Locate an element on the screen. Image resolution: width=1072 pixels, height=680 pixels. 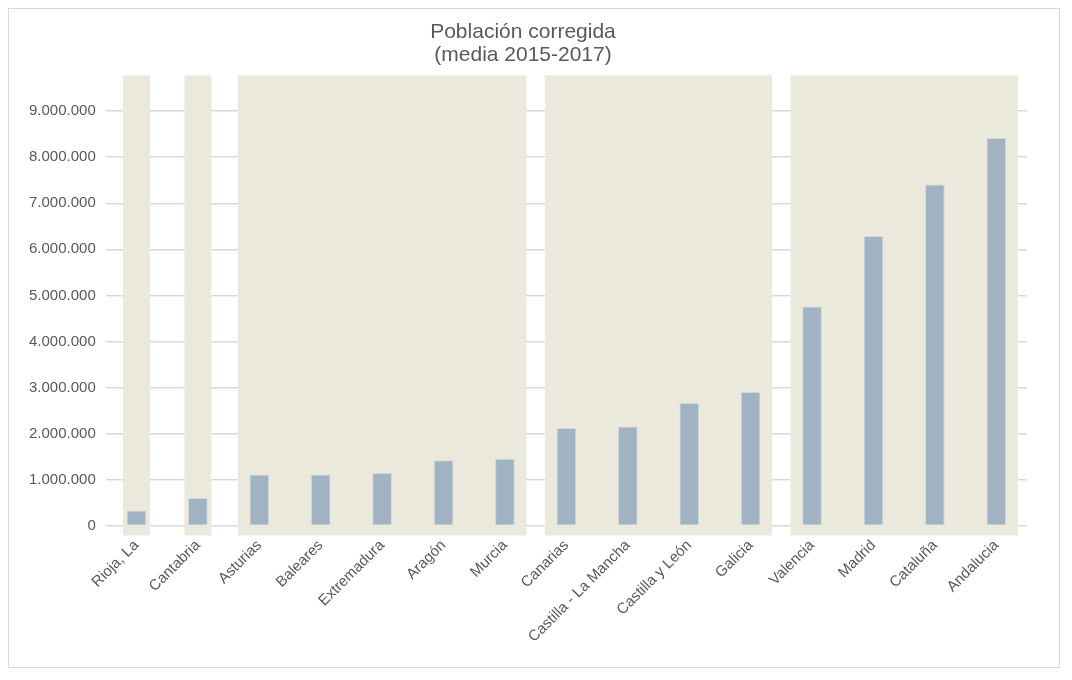
y-tick-label: 9.000.000 is located at coordinates (62, 110).